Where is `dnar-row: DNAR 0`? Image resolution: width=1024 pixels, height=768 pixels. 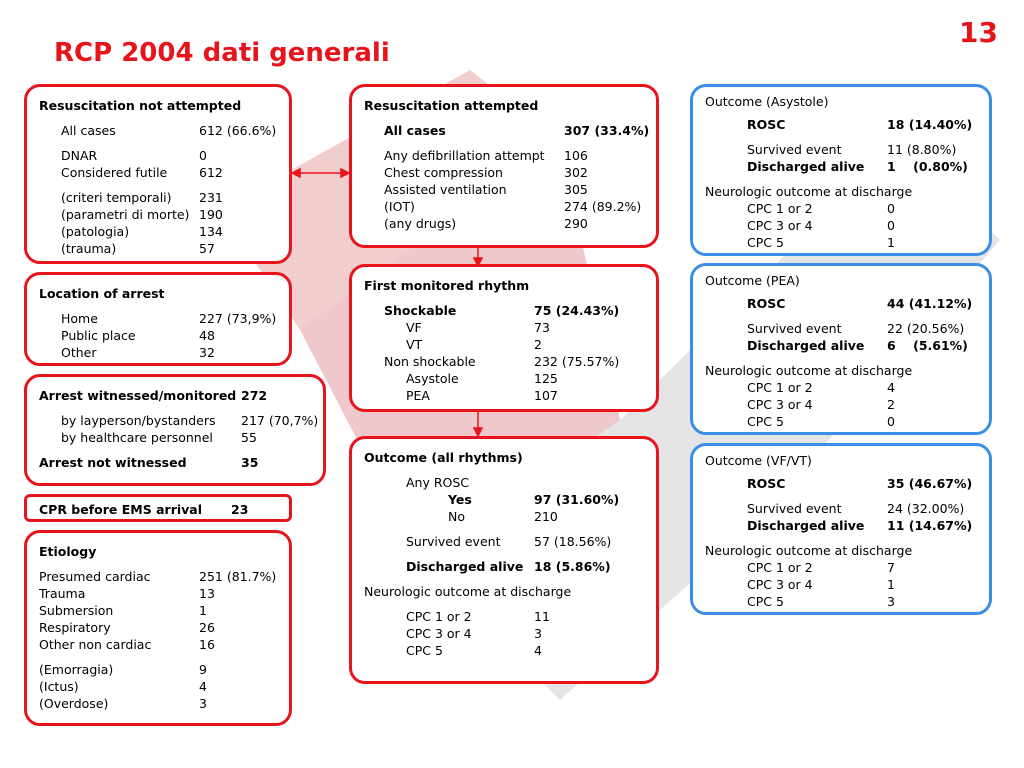
dnar-row: DNAR 0 is located at coordinates (134, 155).